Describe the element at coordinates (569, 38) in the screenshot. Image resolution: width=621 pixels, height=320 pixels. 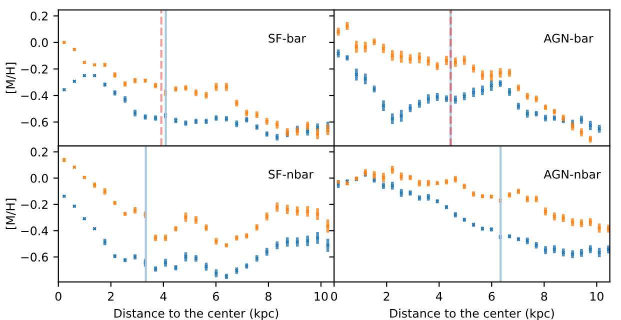
I see `annotation: AGN-bar` at that location.